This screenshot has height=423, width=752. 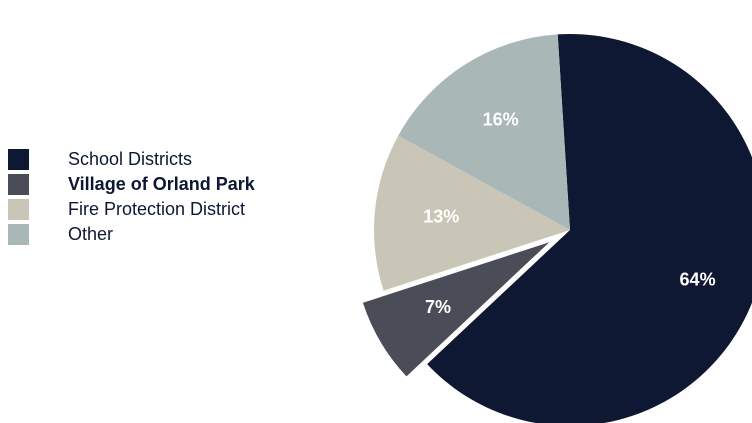 I want to click on legend-label: Fire Protection District, so click(x=157, y=208).